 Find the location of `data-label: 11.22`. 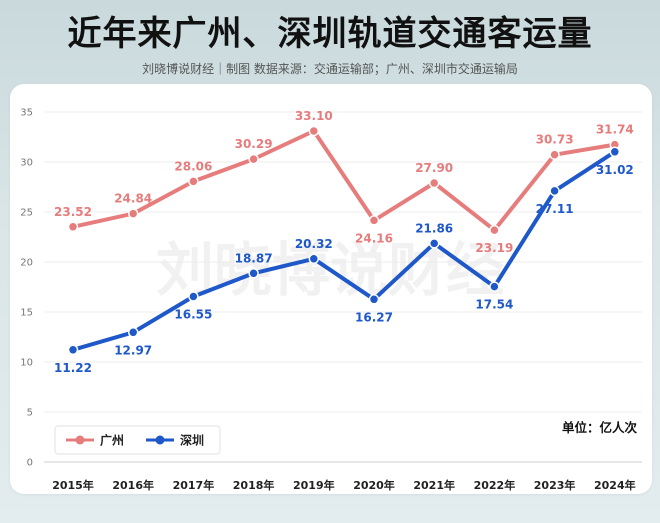

data-label: 11.22 is located at coordinates (73, 368).